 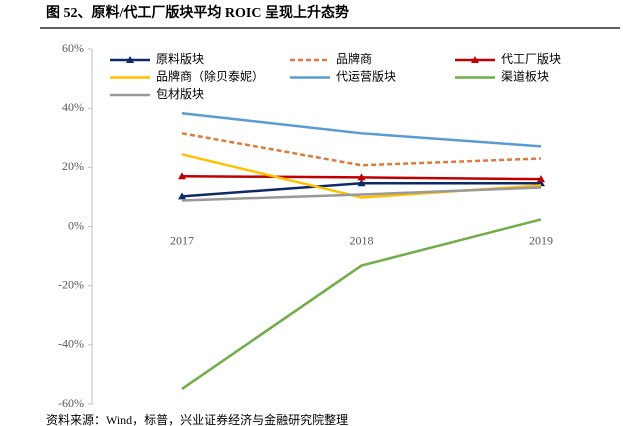 I want to click on y-tick-label: 40%, so click(x=73, y=107).